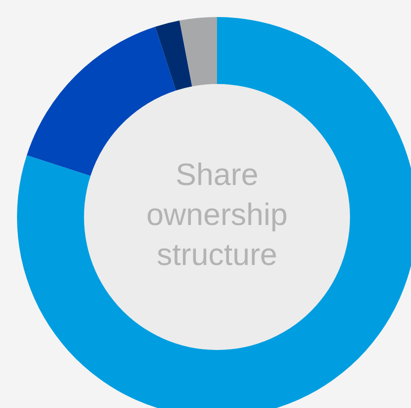 The width and height of the screenshot is (411, 408). Describe the element at coordinates (217, 214) in the screenshot. I see `text: Share ownership structure` at that location.